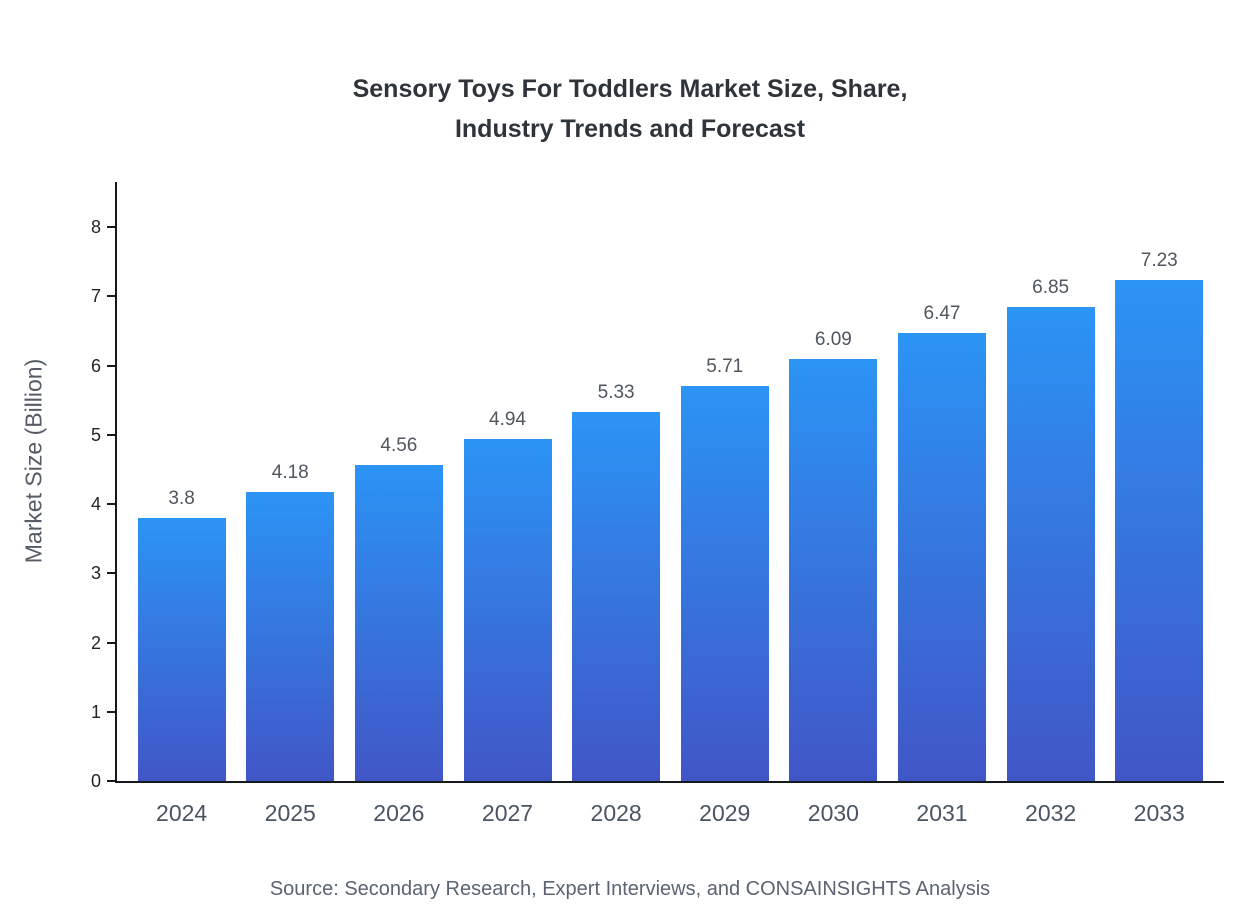  Describe the element at coordinates (507, 419) in the screenshot. I see `bar-value-label: 4.94` at that location.